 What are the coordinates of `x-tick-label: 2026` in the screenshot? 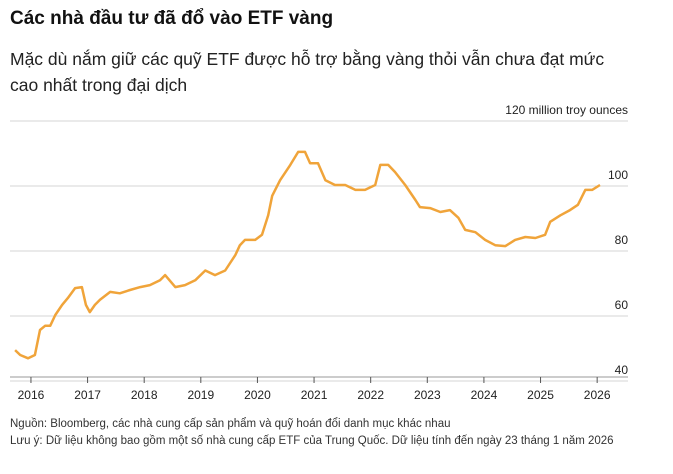 It's located at (597, 395).